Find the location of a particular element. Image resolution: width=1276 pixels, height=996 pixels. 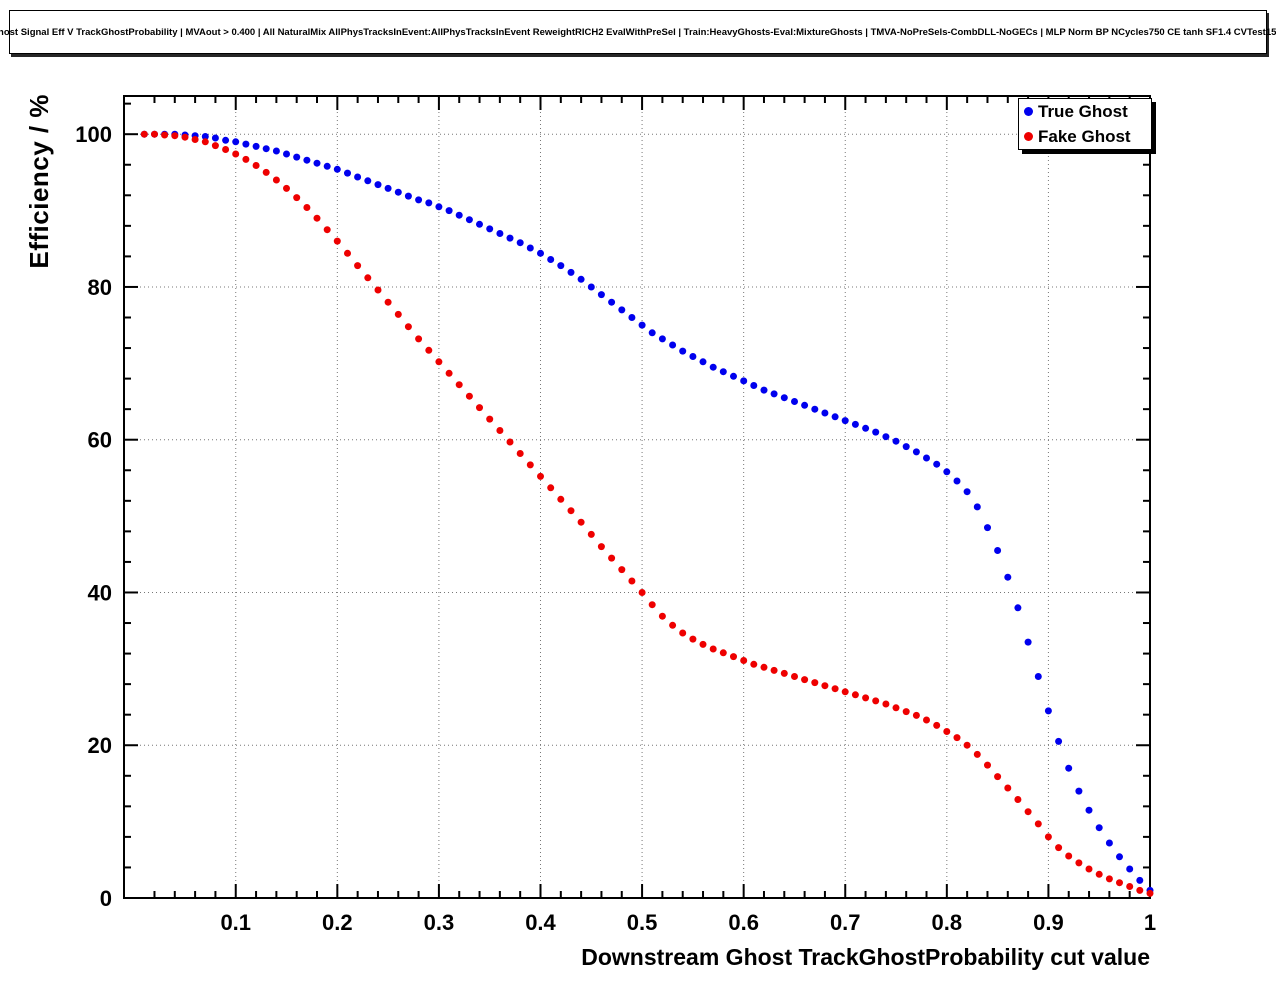

svg-text: 80 is located at coordinates (100, 287).